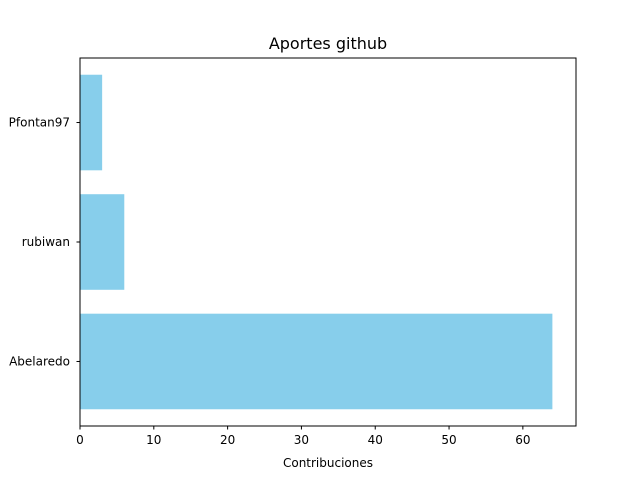 The width and height of the screenshot is (640, 480). What do you see at coordinates (39, 361) in the screenshot?
I see `y-tick-label: Abelaredo` at bounding box center [39, 361].